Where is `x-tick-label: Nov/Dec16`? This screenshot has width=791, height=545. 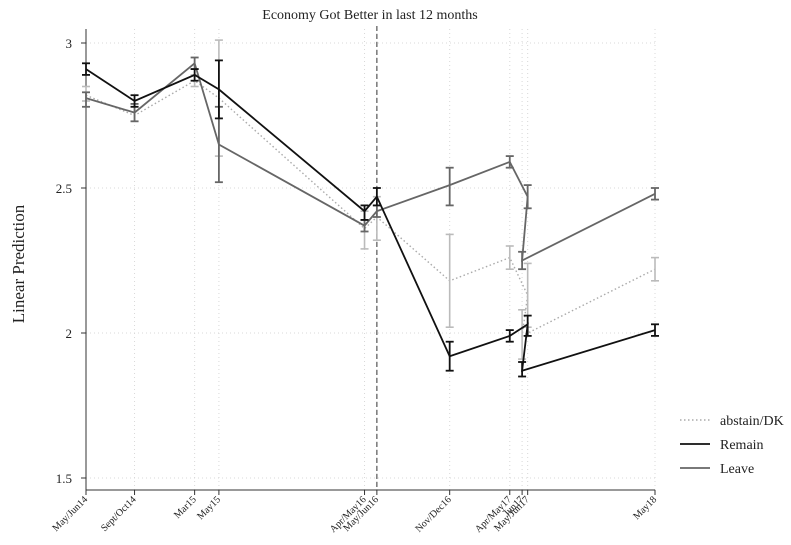
x-tick-label: Nov/Dec16 is located at coordinates (433, 514).